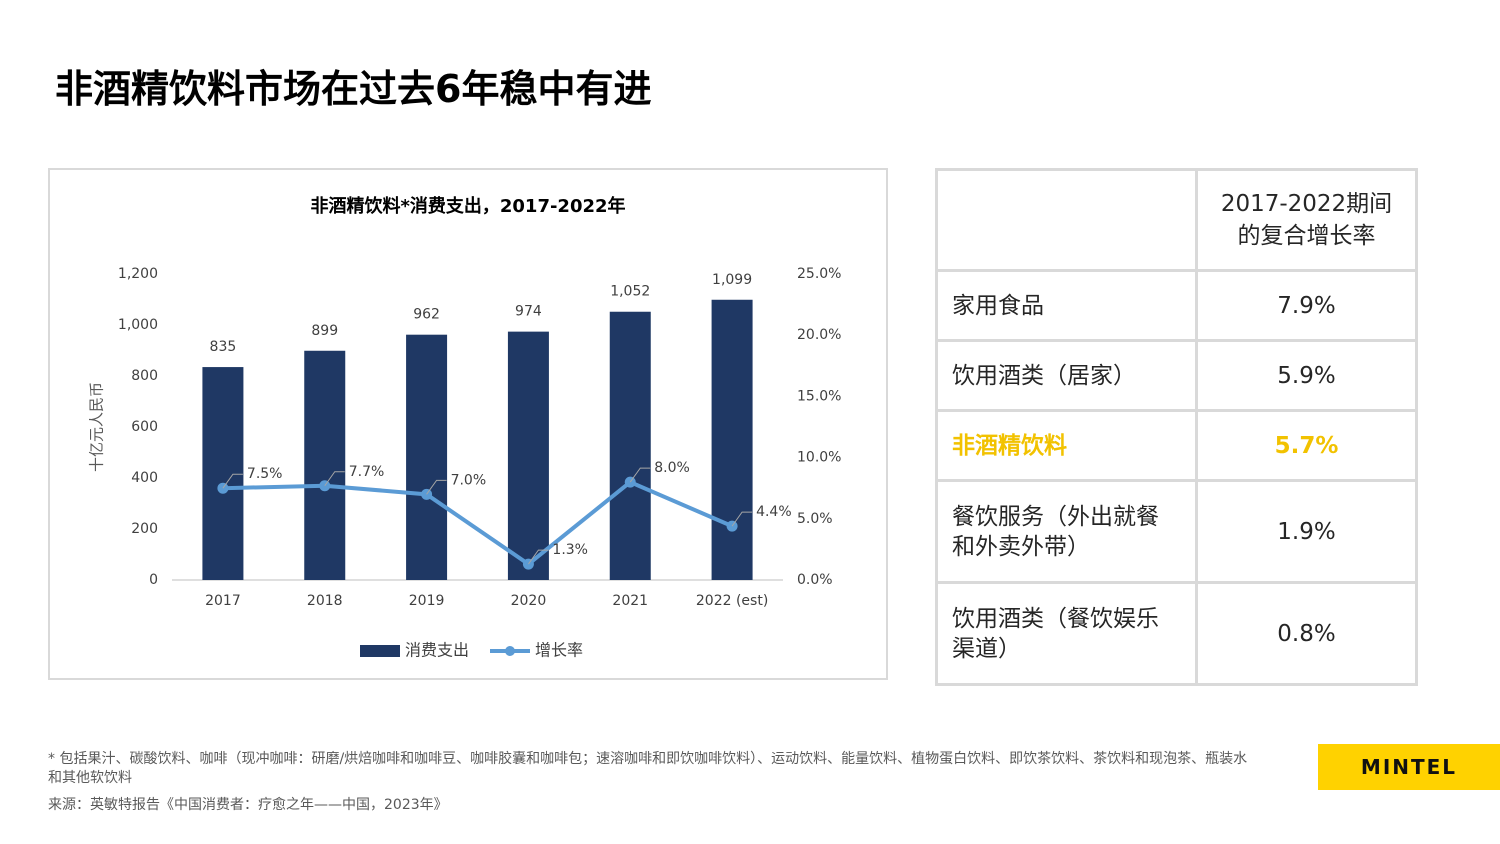  I want to click on y-tick-label: 1,000, so click(138, 325).